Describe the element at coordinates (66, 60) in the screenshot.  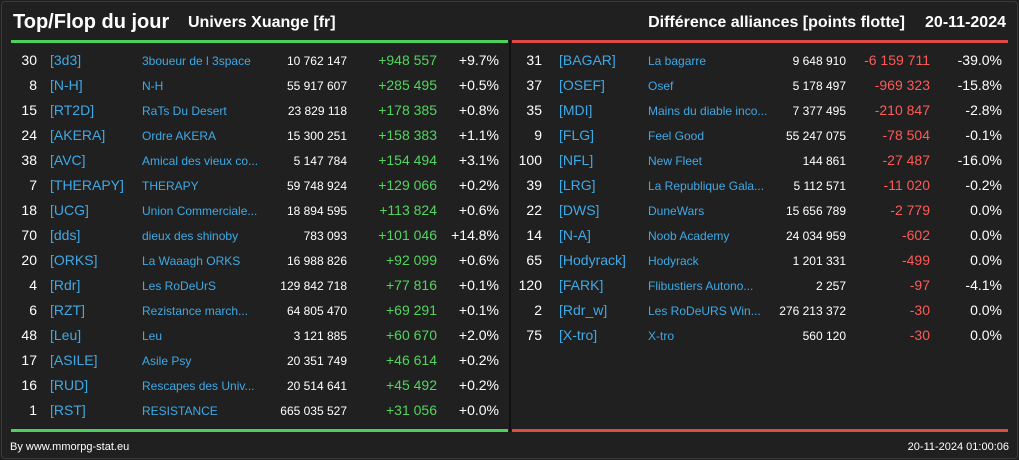
I see `alliance-tag-link: [3d3]` at that location.